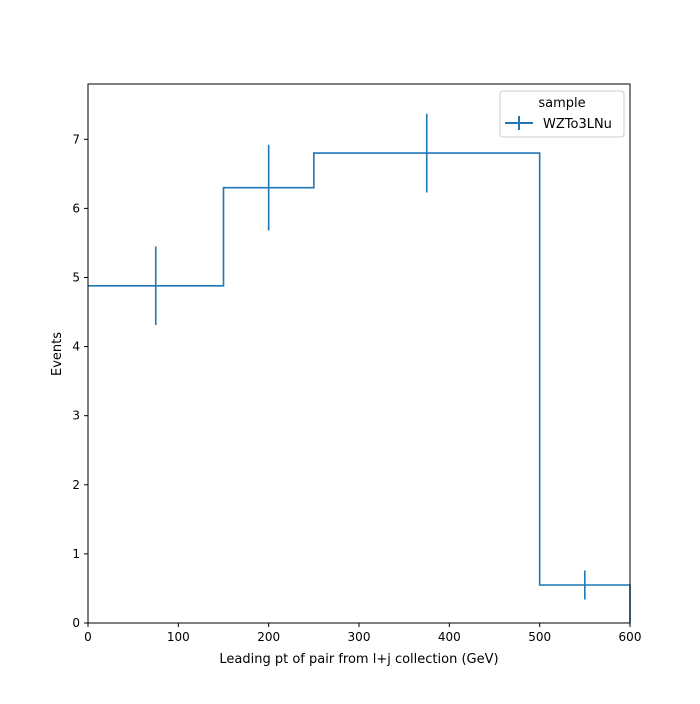 Image resolution: width=700 pixels, height=704 pixels. I want to click on x-tick-label: 200, so click(268, 637).